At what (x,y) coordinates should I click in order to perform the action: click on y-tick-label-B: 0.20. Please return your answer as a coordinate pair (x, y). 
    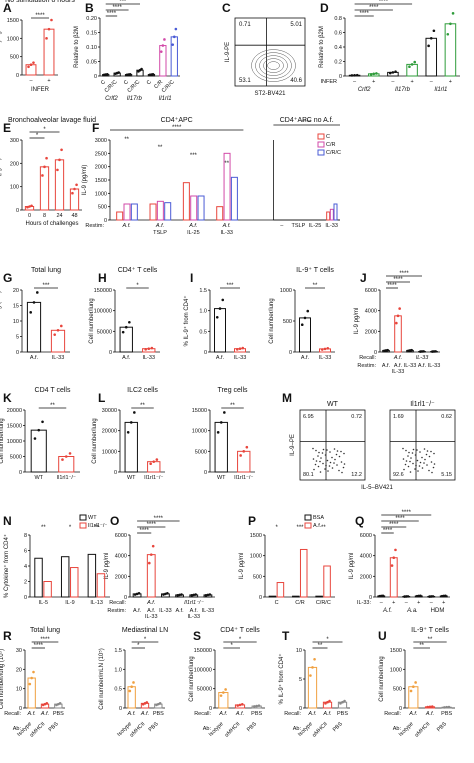
    Looking at the image, I should click on (91, 19).